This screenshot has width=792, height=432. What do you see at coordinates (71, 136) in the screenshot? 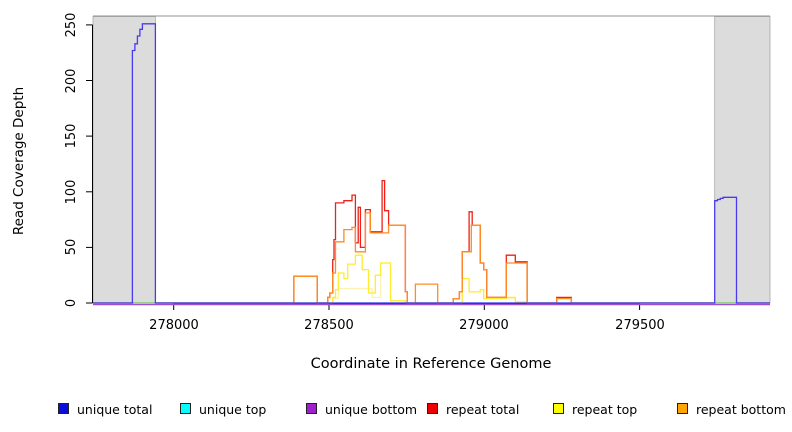
I see `y-tick-label: 150` at bounding box center [71, 136].